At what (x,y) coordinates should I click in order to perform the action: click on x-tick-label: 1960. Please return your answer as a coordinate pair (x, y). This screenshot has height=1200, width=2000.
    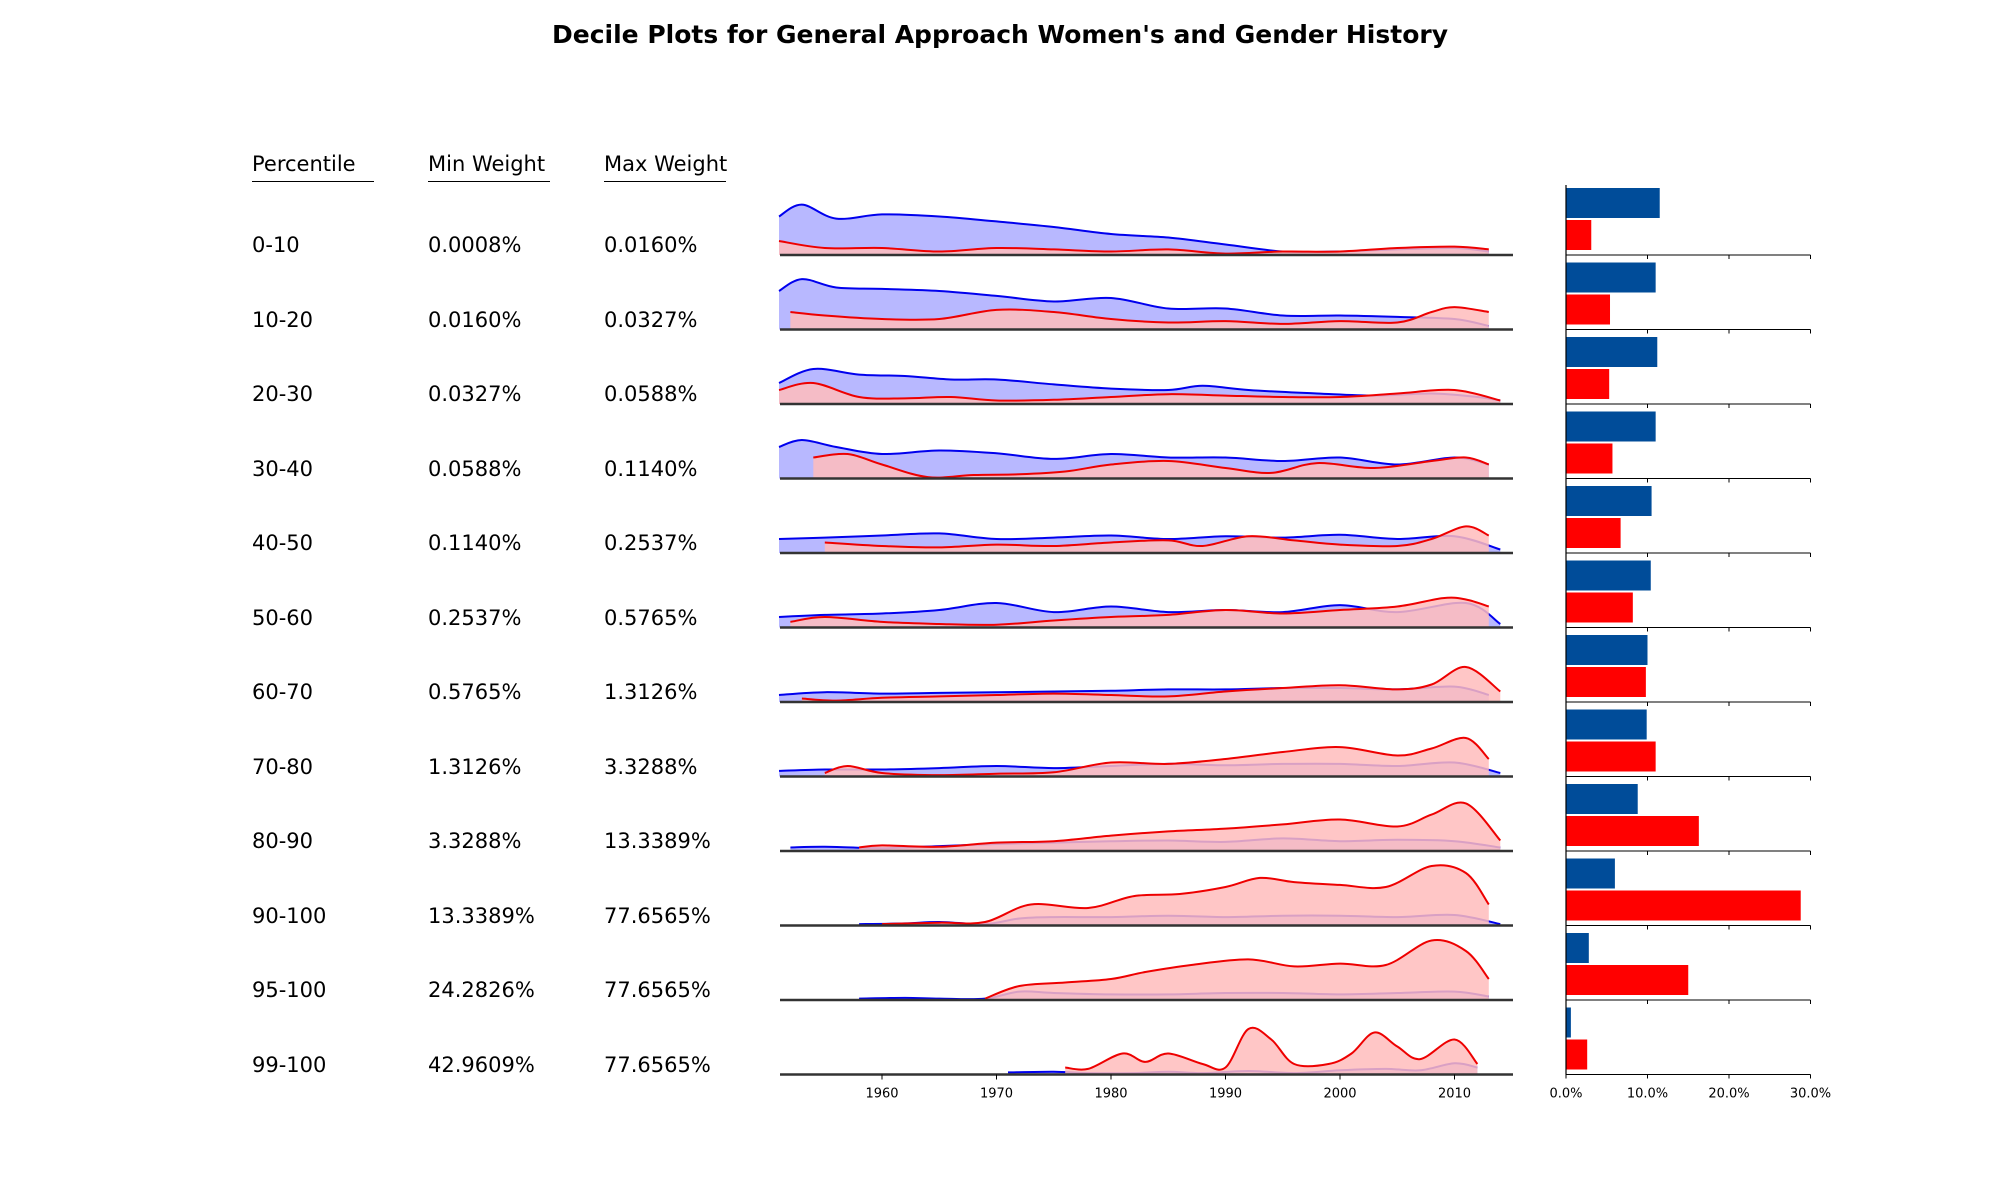
    Looking at the image, I should click on (881, 1094).